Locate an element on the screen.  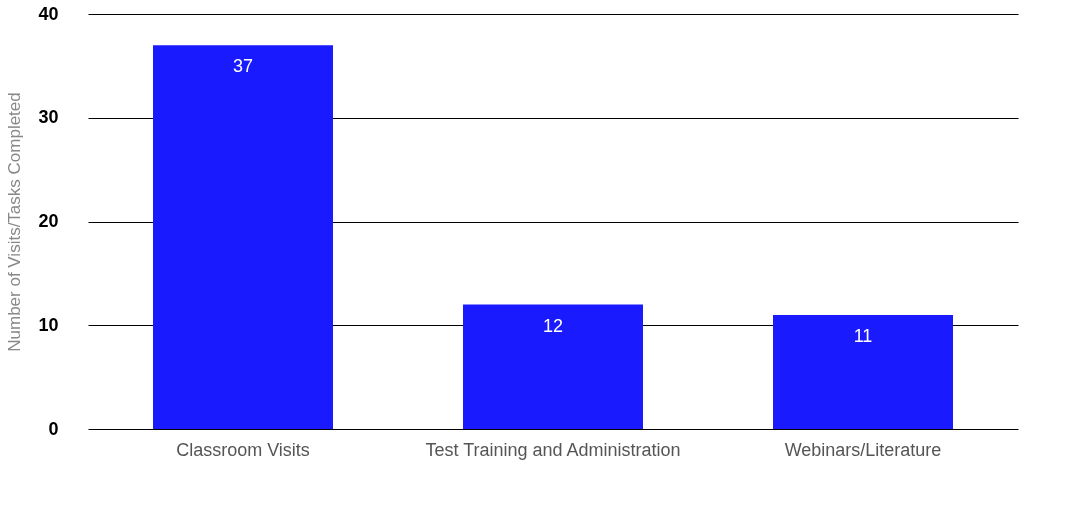
x-tick-label: Test Training and Administration is located at coordinates (553, 449).